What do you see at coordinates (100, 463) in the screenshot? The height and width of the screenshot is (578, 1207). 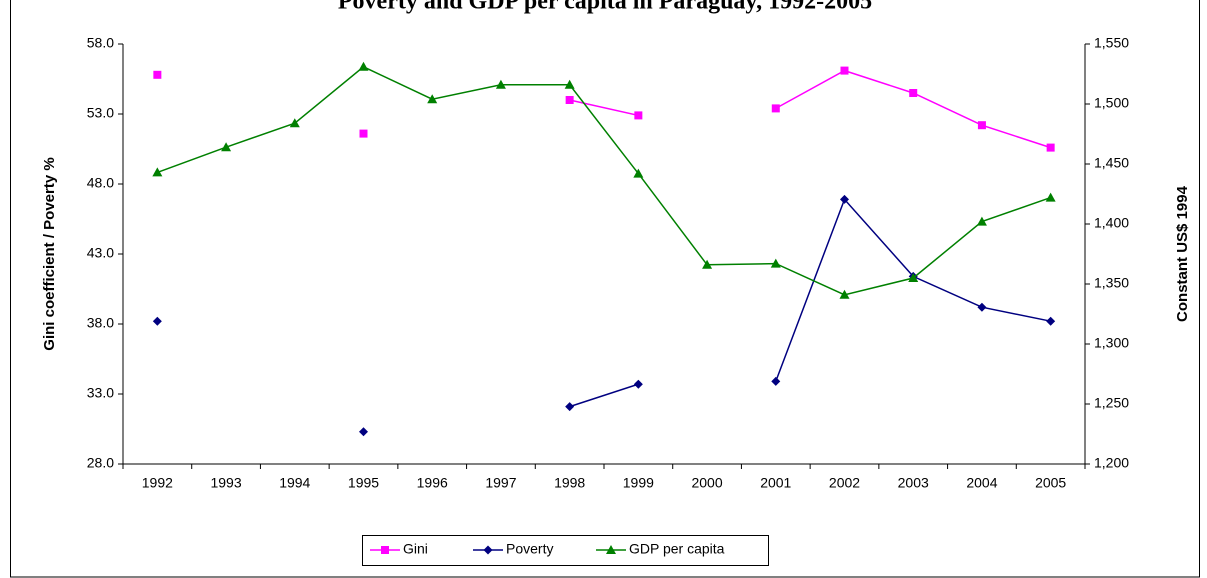 I see `y-tick-label: 28.0` at bounding box center [100, 463].